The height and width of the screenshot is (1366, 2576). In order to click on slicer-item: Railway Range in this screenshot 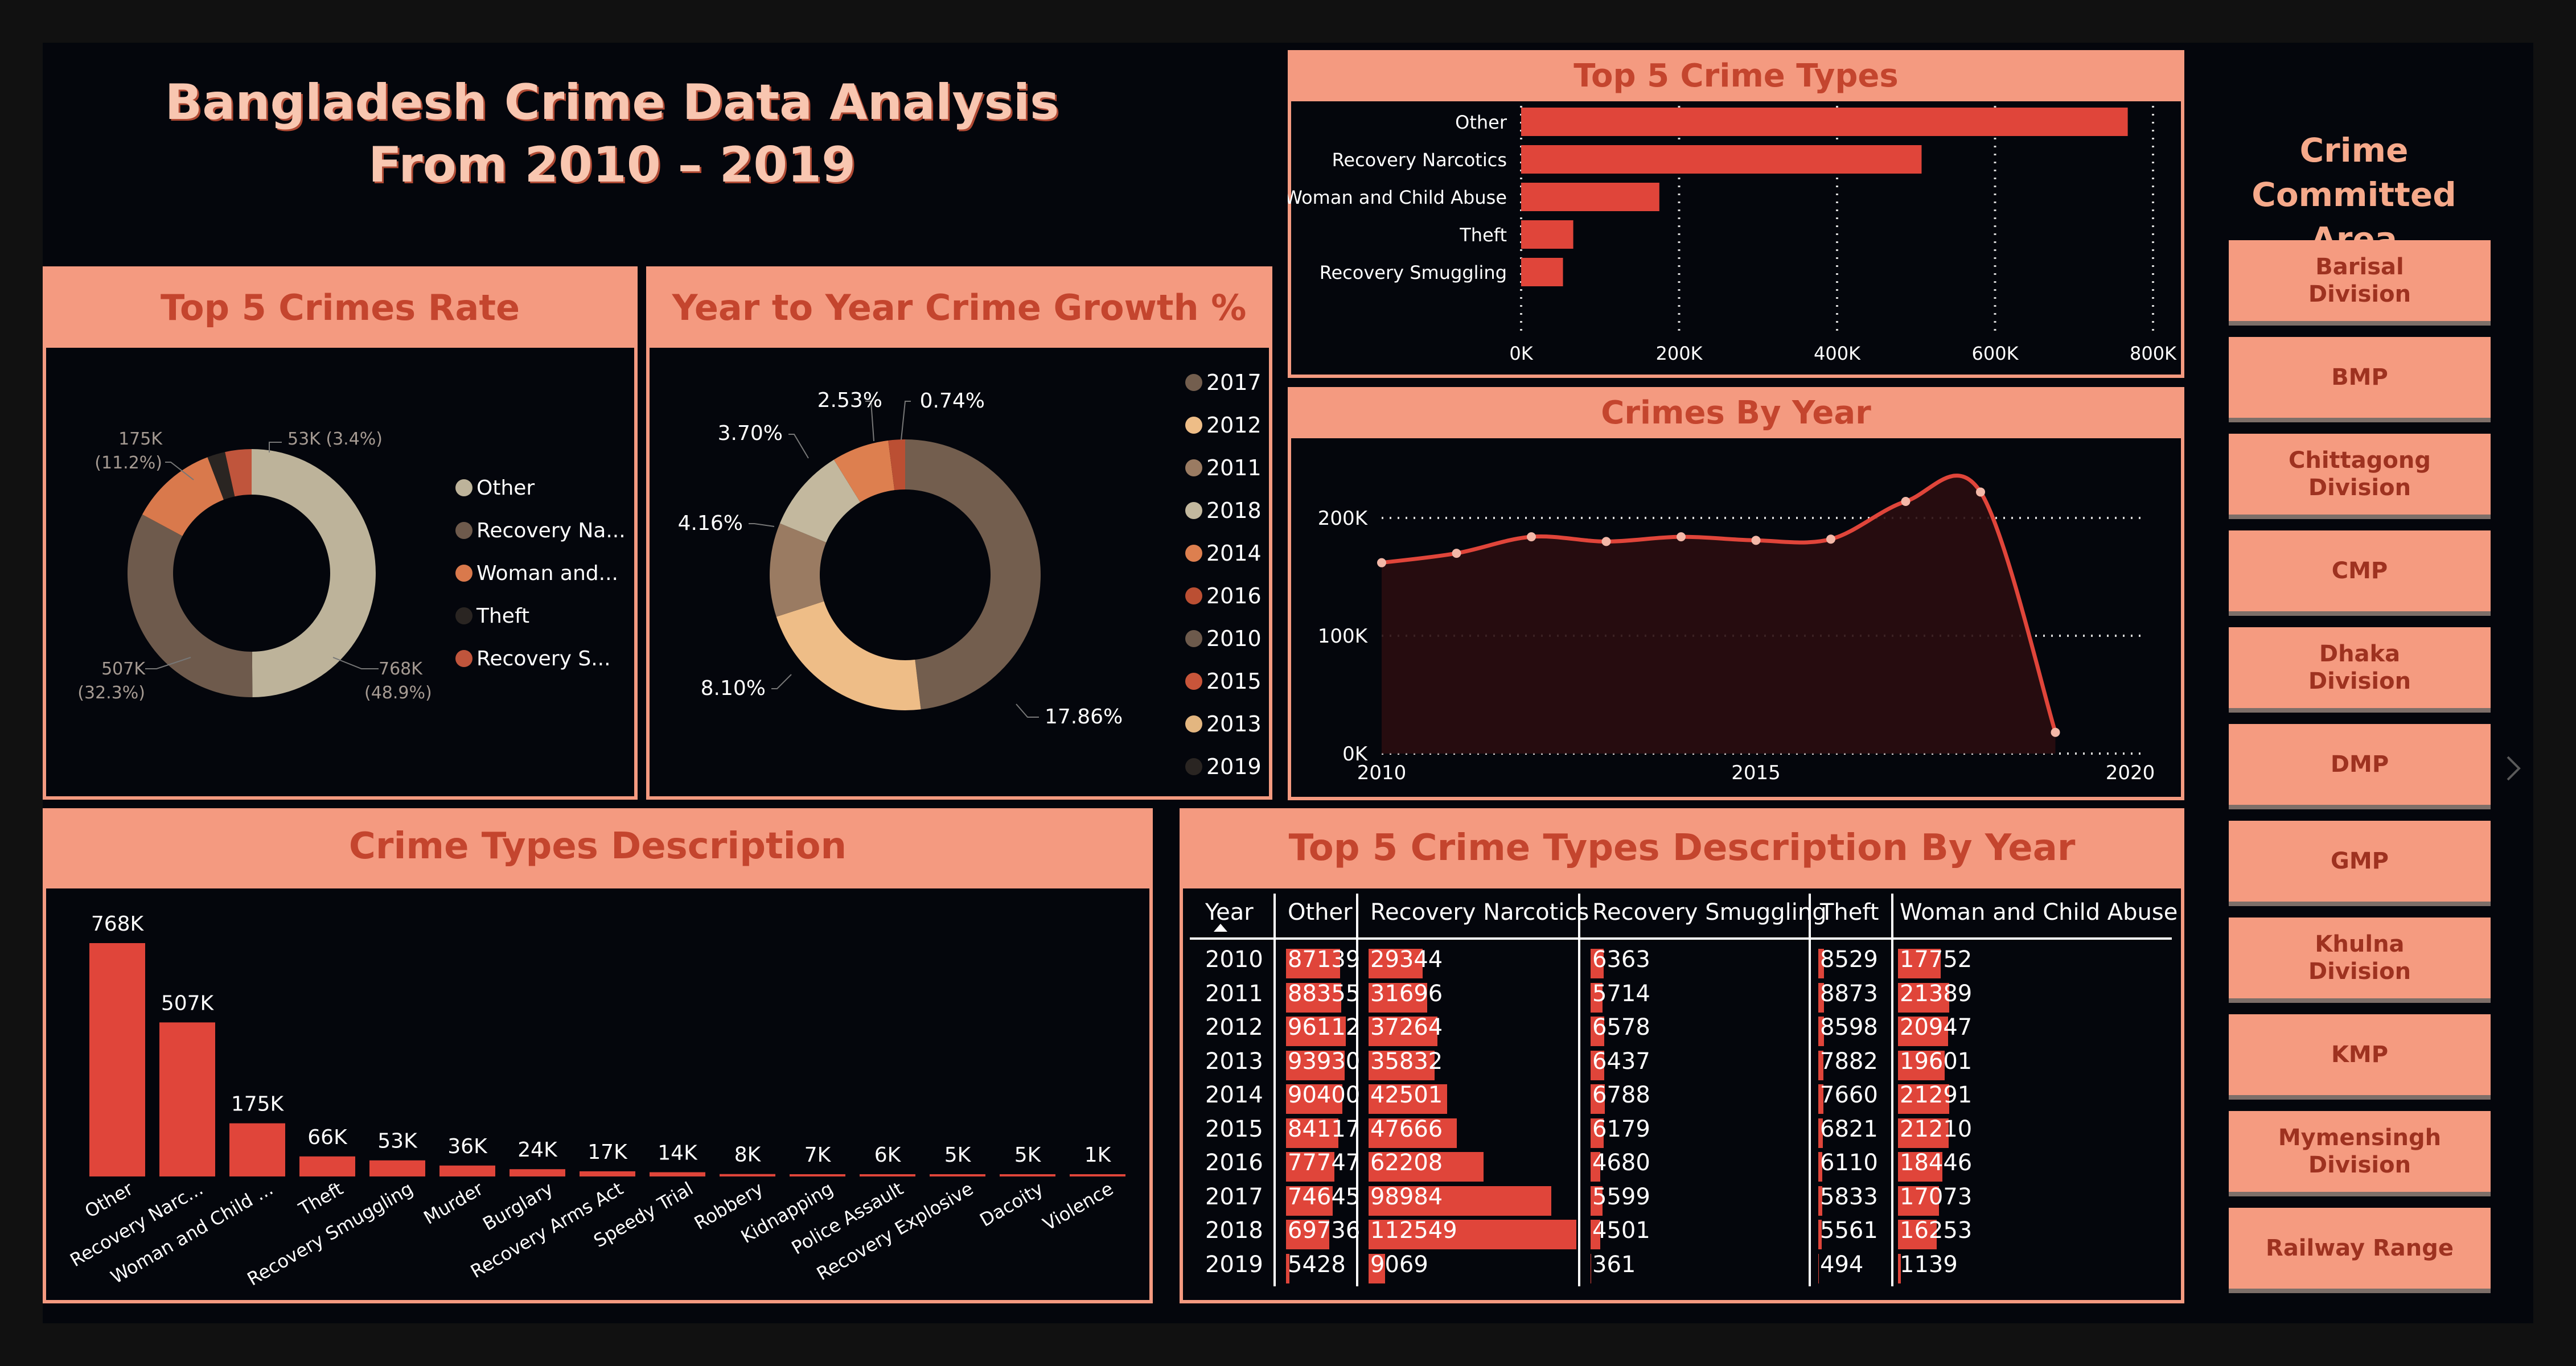, I will do `click(2360, 1251)`.